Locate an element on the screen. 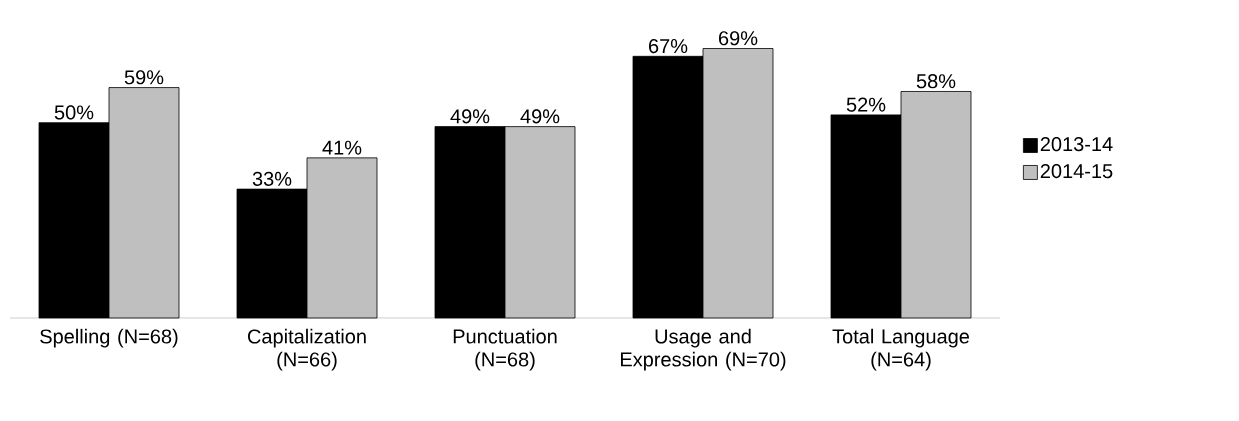 The height and width of the screenshot is (421, 1239). data-label: 33% is located at coordinates (272, 178).